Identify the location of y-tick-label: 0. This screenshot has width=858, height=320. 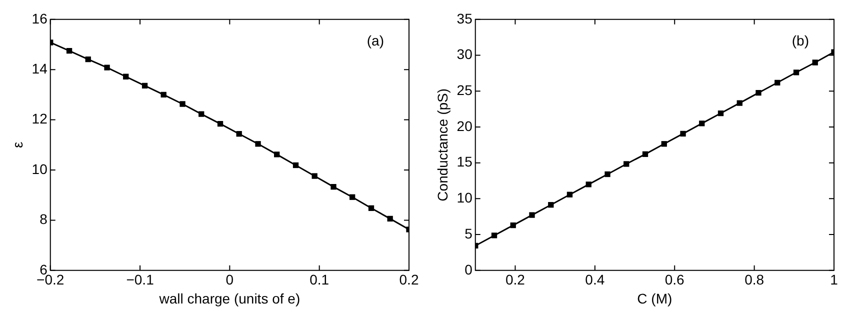
(468, 269).